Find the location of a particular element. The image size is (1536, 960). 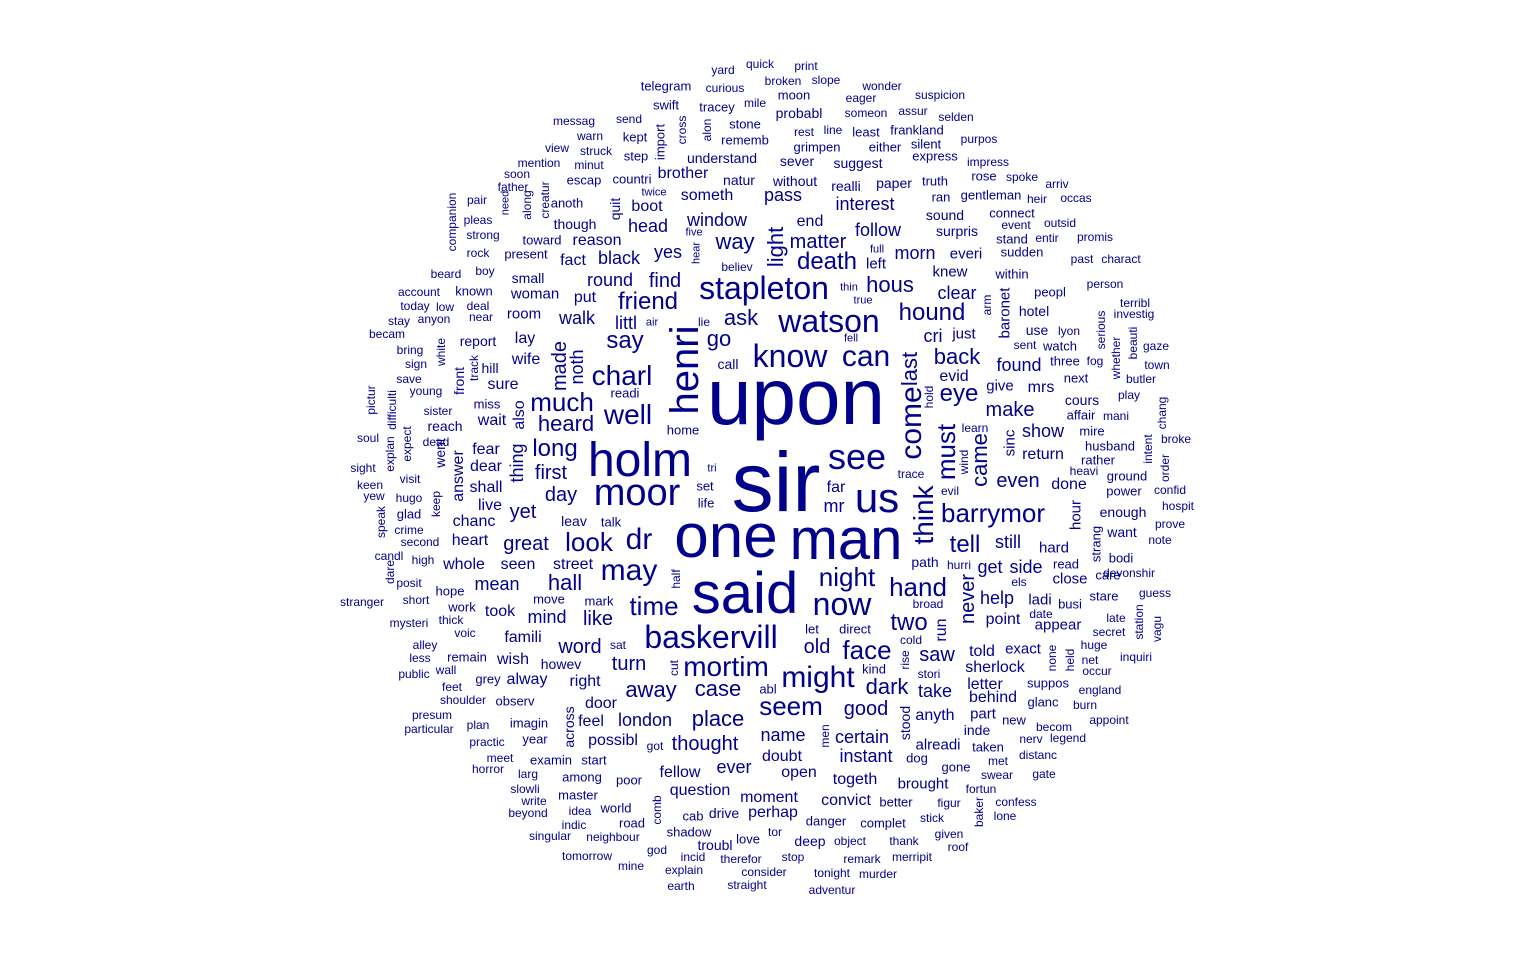

cloud-word: poor is located at coordinates (629, 780).